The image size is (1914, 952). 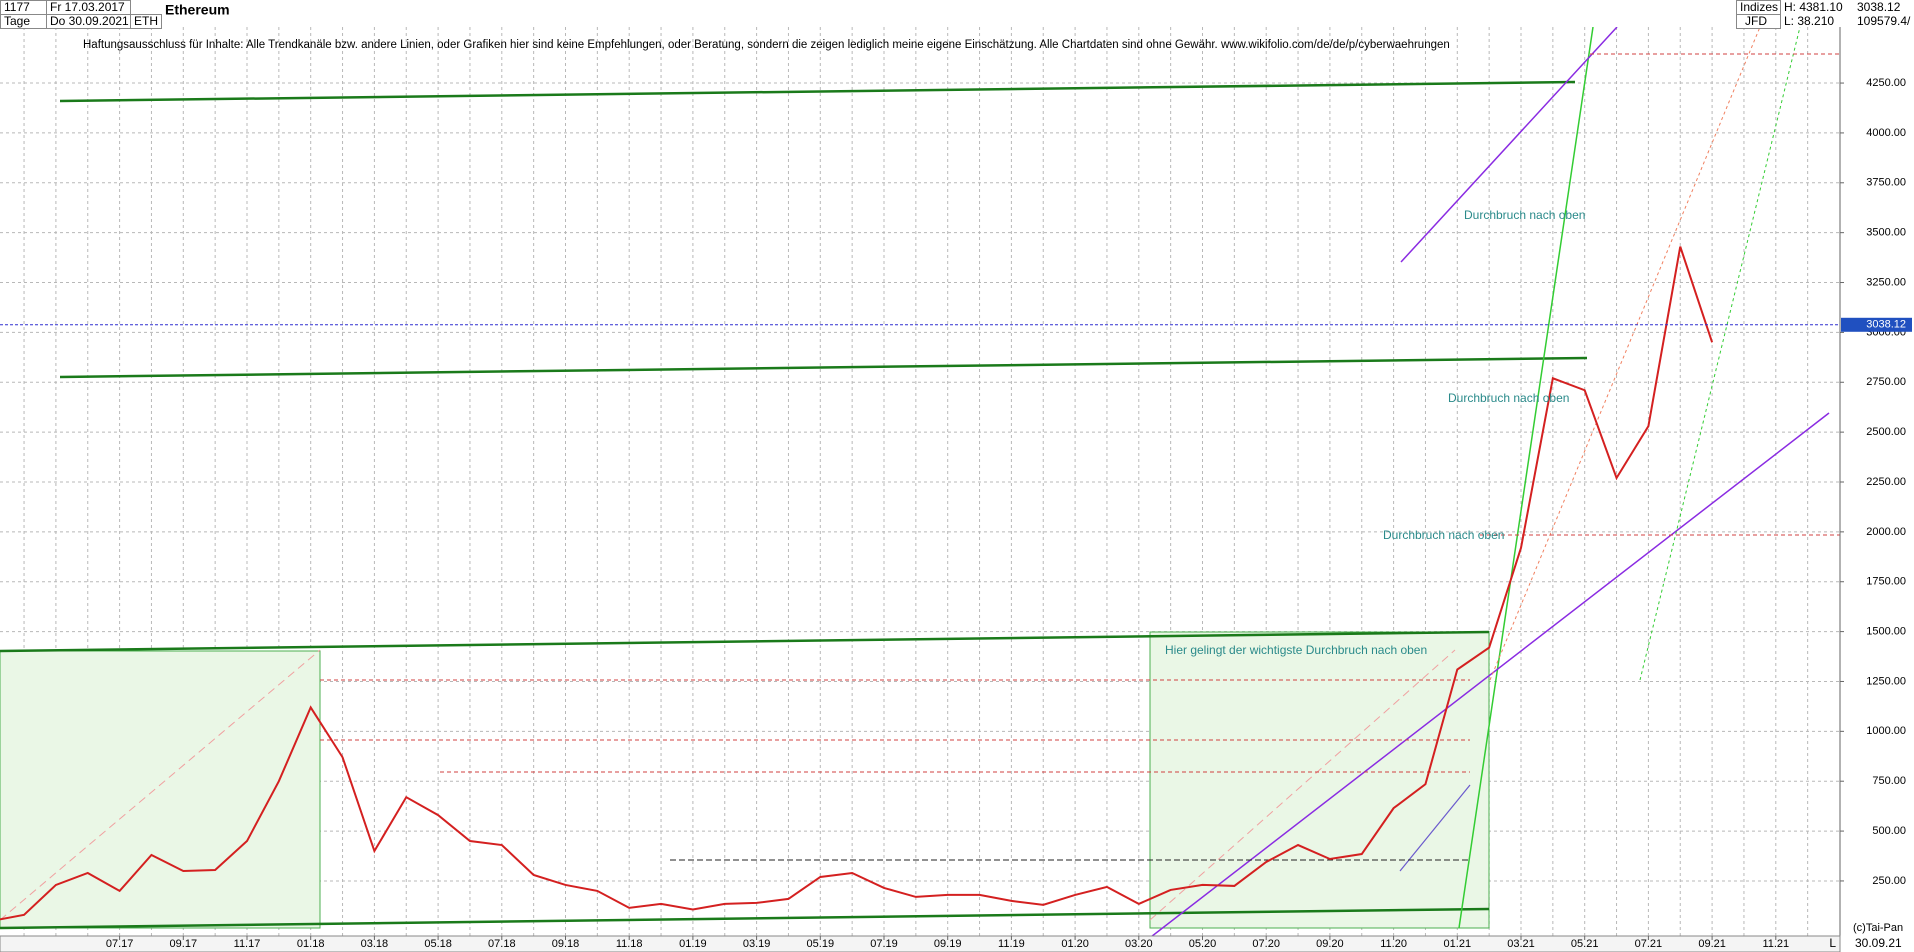 I want to click on y-tick-label: 3250.00, so click(x=1886, y=282).